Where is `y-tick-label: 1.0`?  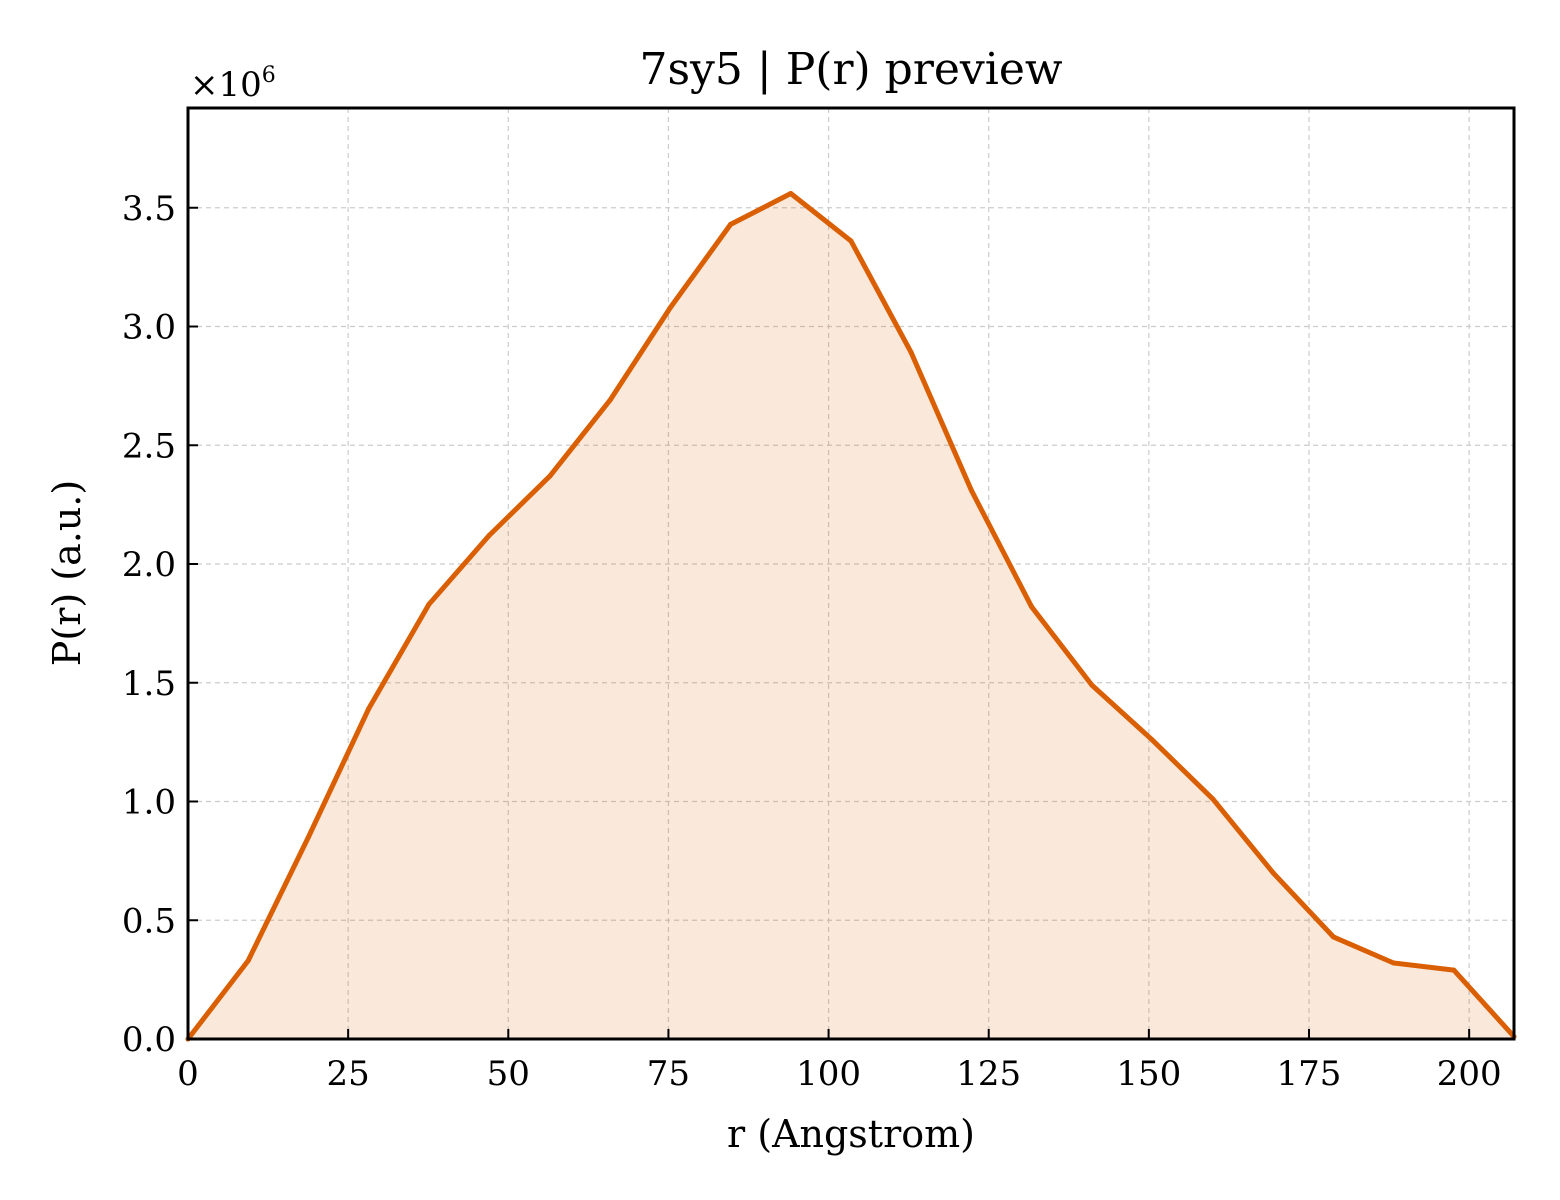
y-tick-label: 1.0 is located at coordinates (149, 803).